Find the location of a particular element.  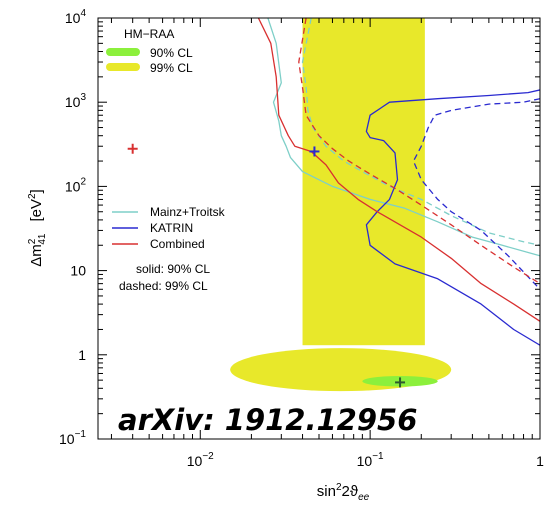

marker-blue-best-fit is located at coordinates (314, 151).